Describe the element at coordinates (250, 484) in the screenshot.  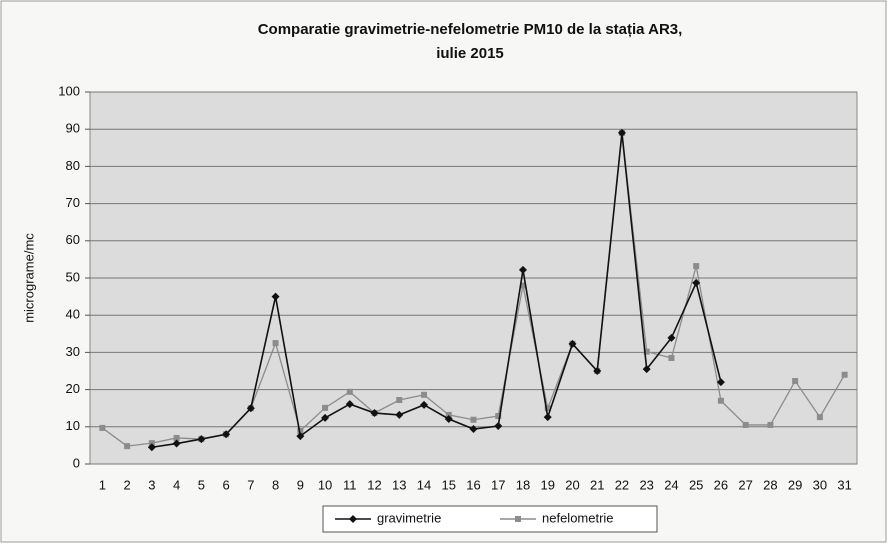
I see `x-tick-label: 7` at that location.